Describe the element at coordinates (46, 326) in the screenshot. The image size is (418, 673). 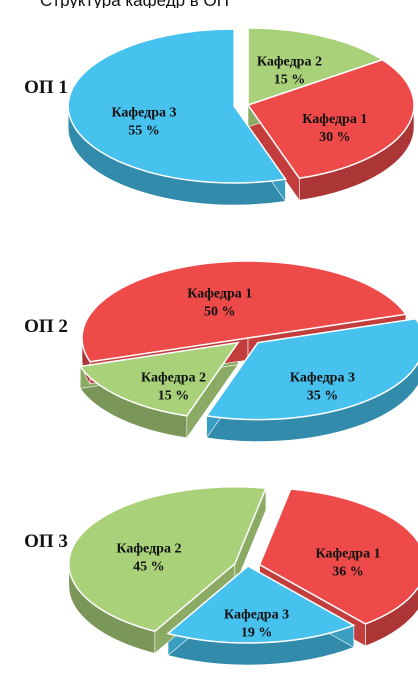
I see `pie-row-label: ОП 2` at that location.